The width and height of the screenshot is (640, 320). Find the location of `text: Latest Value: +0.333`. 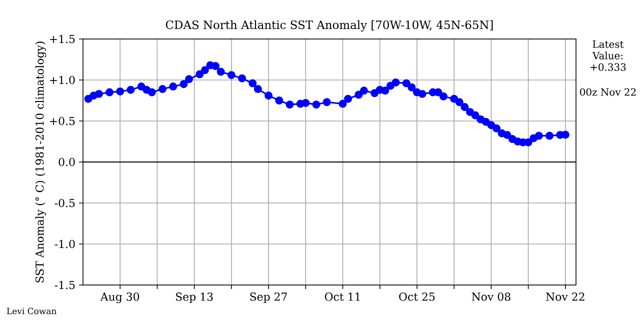

text: Latest Value: +0.333 is located at coordinates (608, 55).